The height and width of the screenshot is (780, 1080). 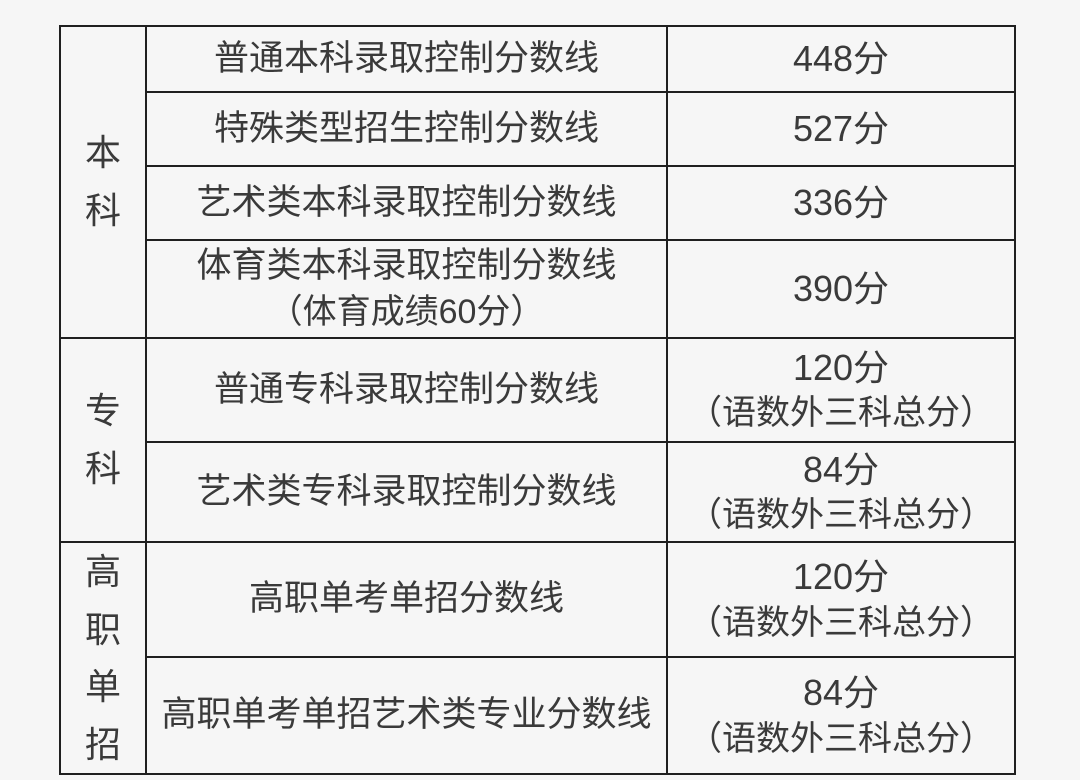 I want to click on category-cell-gaozhidanzhao: 高职单招, so click(x=103, y=658).